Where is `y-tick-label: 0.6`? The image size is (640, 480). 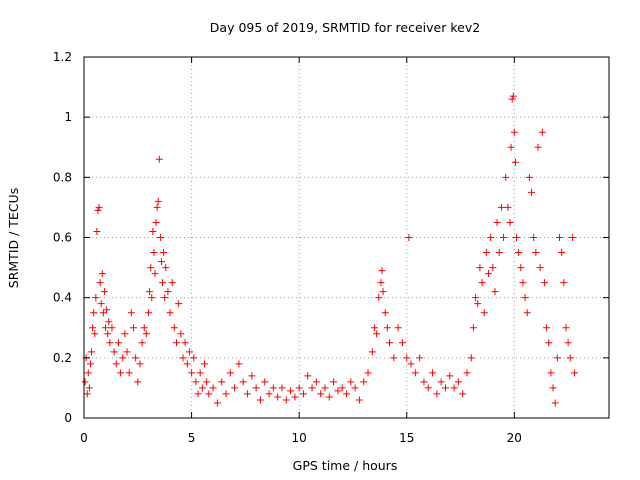 y-tick-label: 0.6 is located at coordinates (62, 238).